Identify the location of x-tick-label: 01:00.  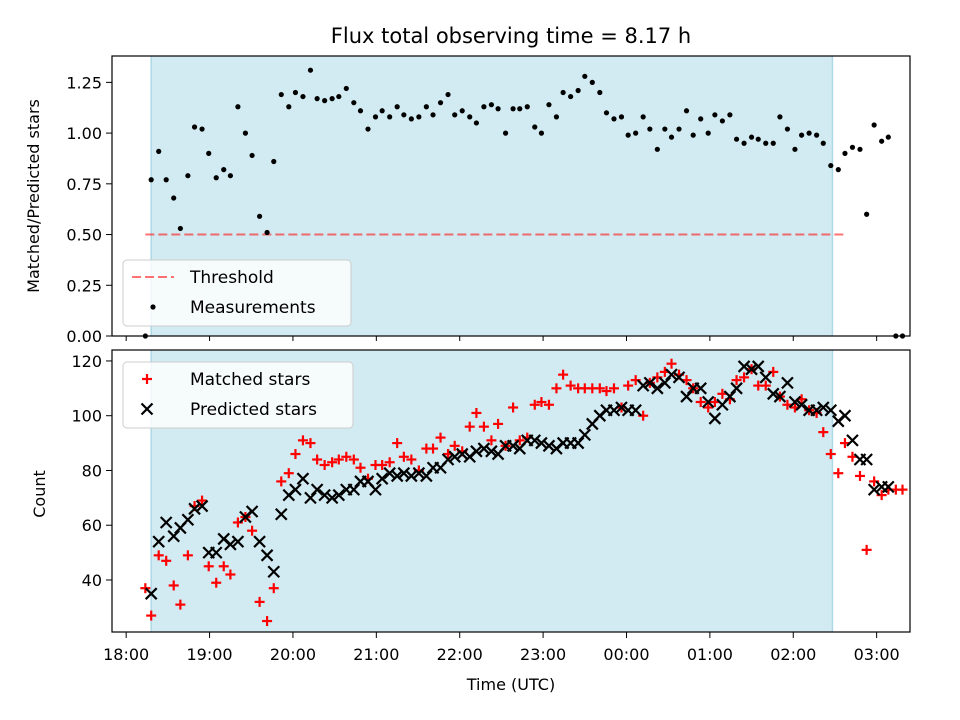
(710, 654).